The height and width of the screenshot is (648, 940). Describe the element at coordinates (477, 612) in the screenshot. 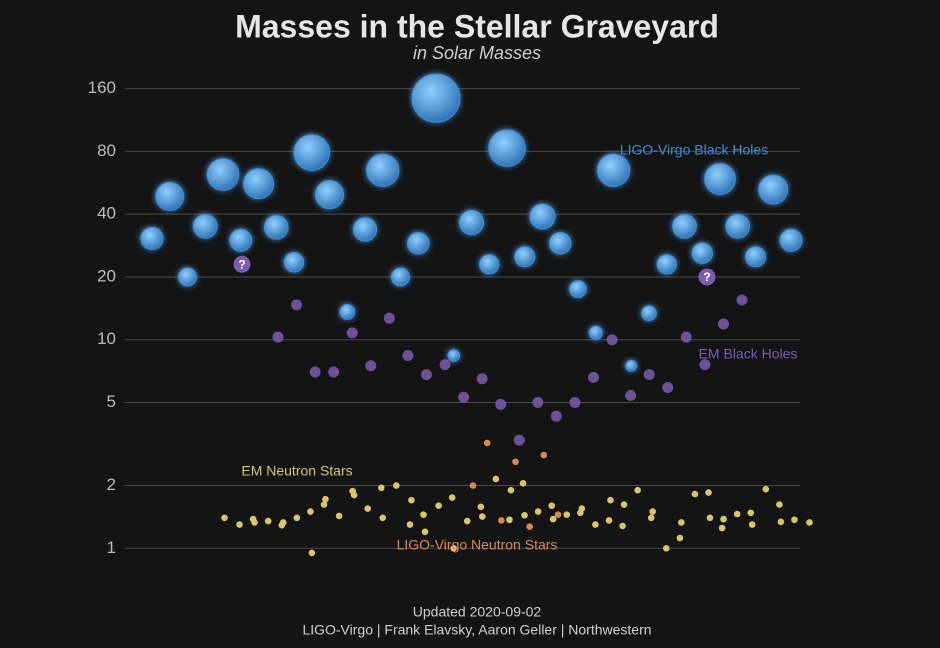

I see `footer-line: Updated 2020-09-02` at that location.